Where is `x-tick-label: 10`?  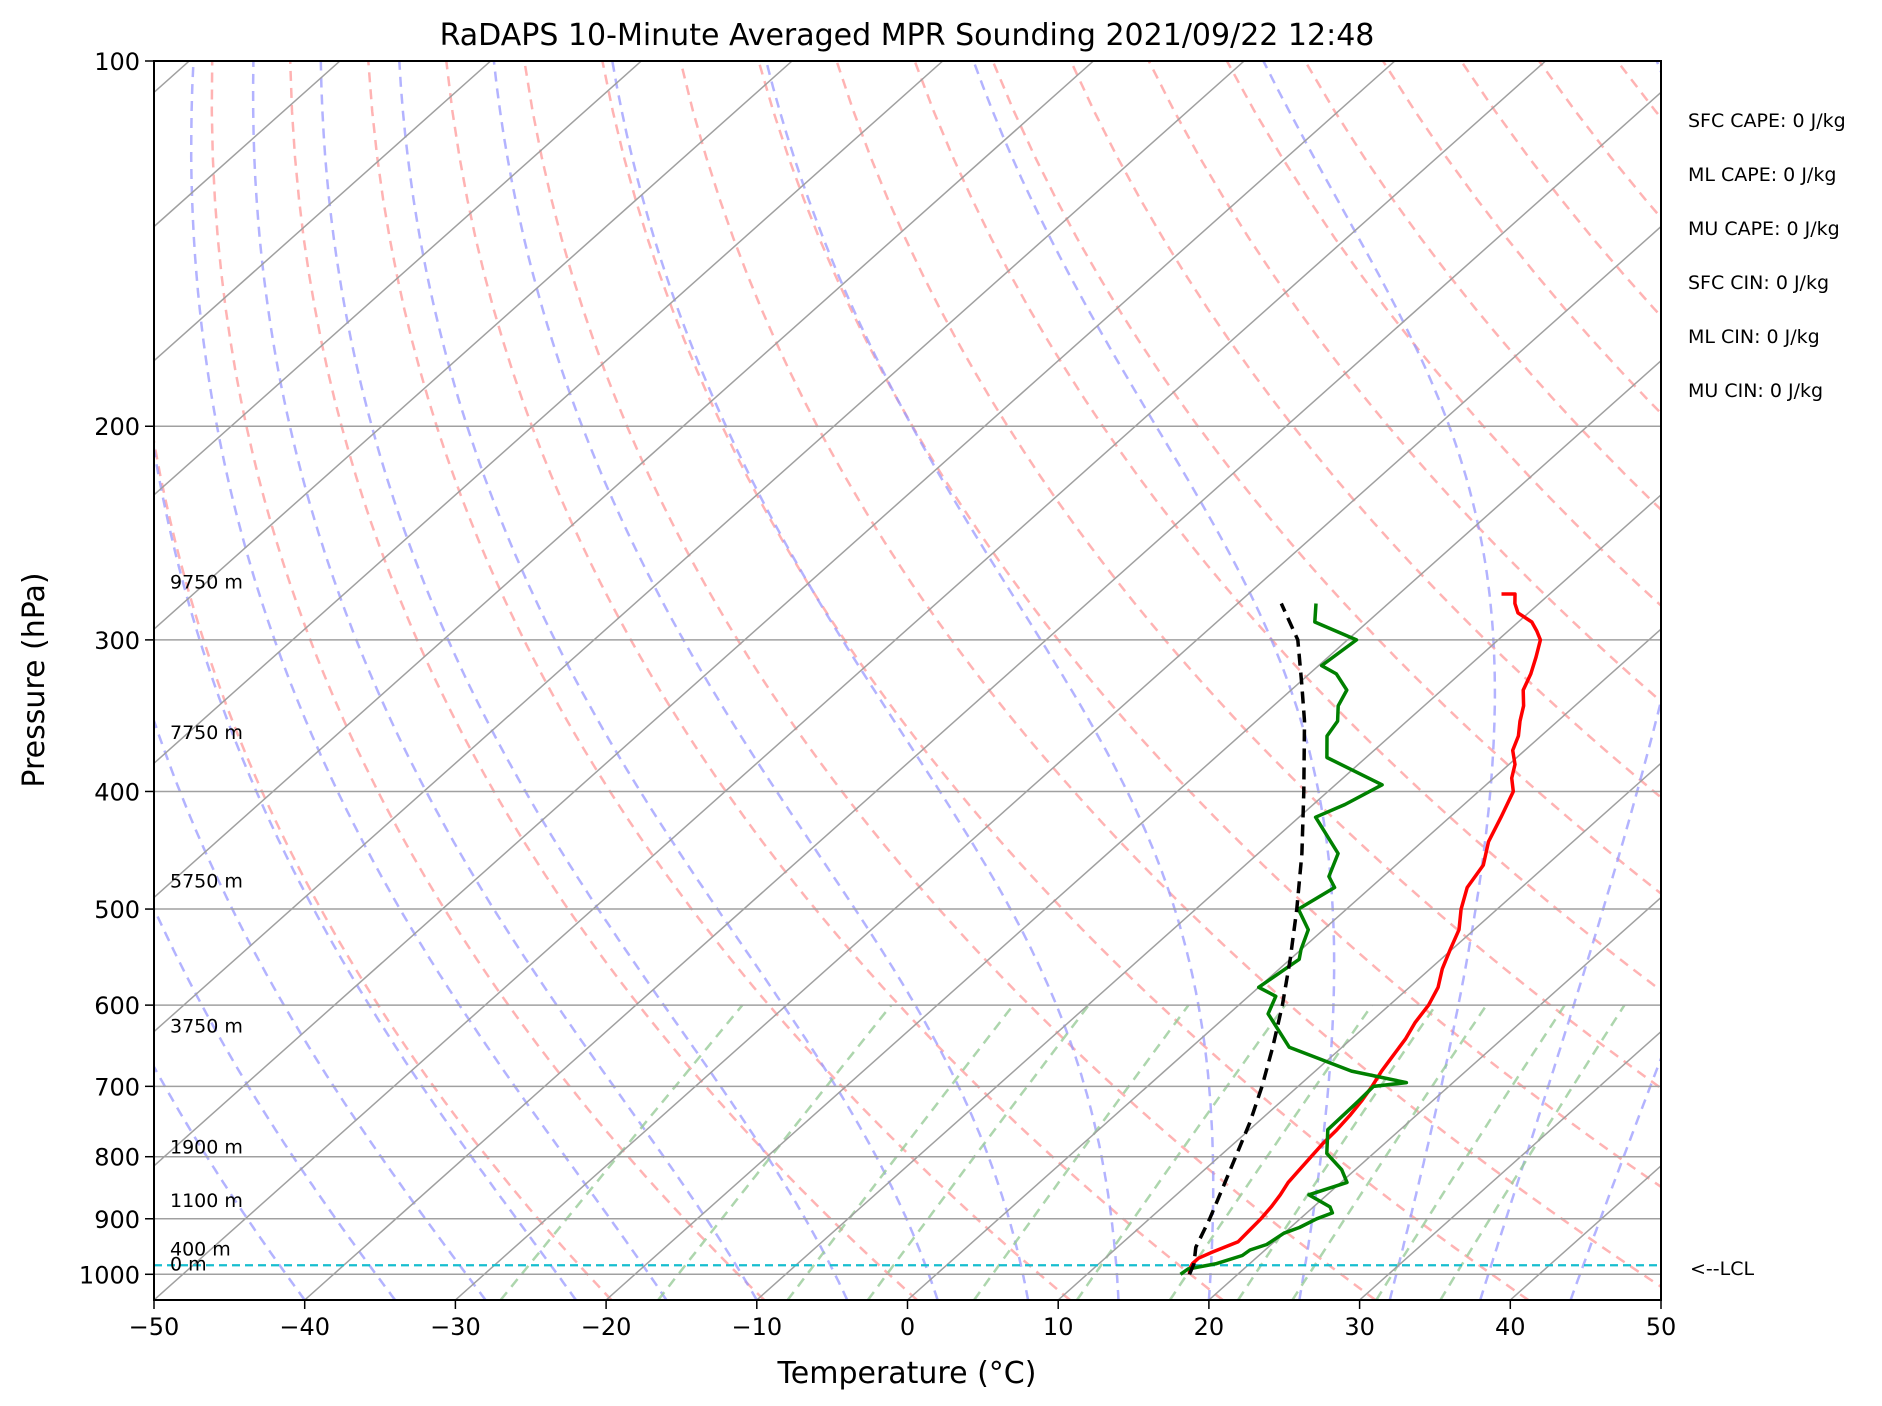
x-tick-label: 10 is located at coordinates (1058, 1327).